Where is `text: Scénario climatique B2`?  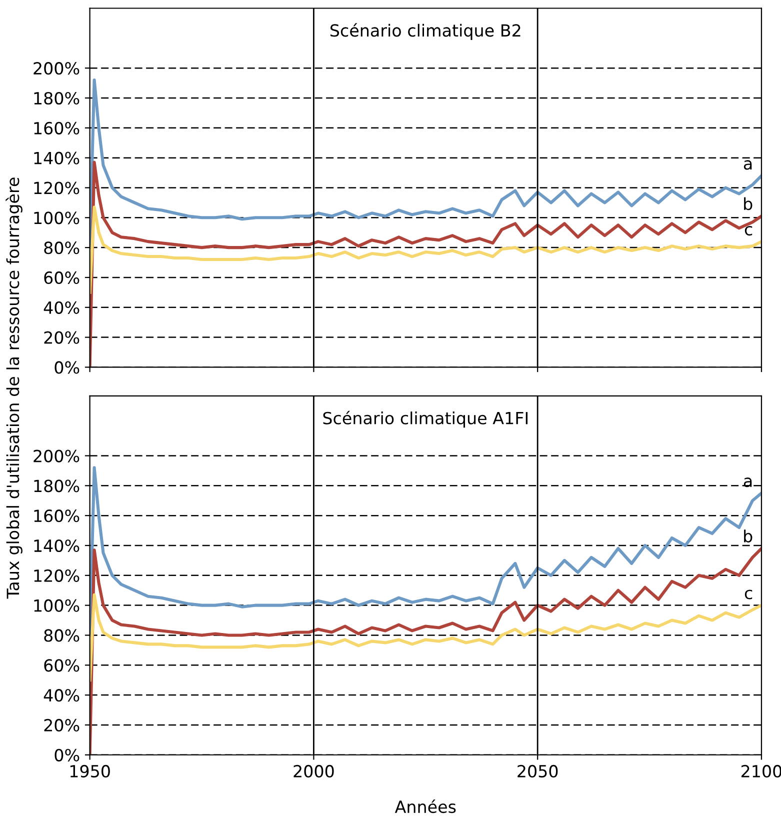
text: Scénario climatique B2 is located at coordinates (425, 31).